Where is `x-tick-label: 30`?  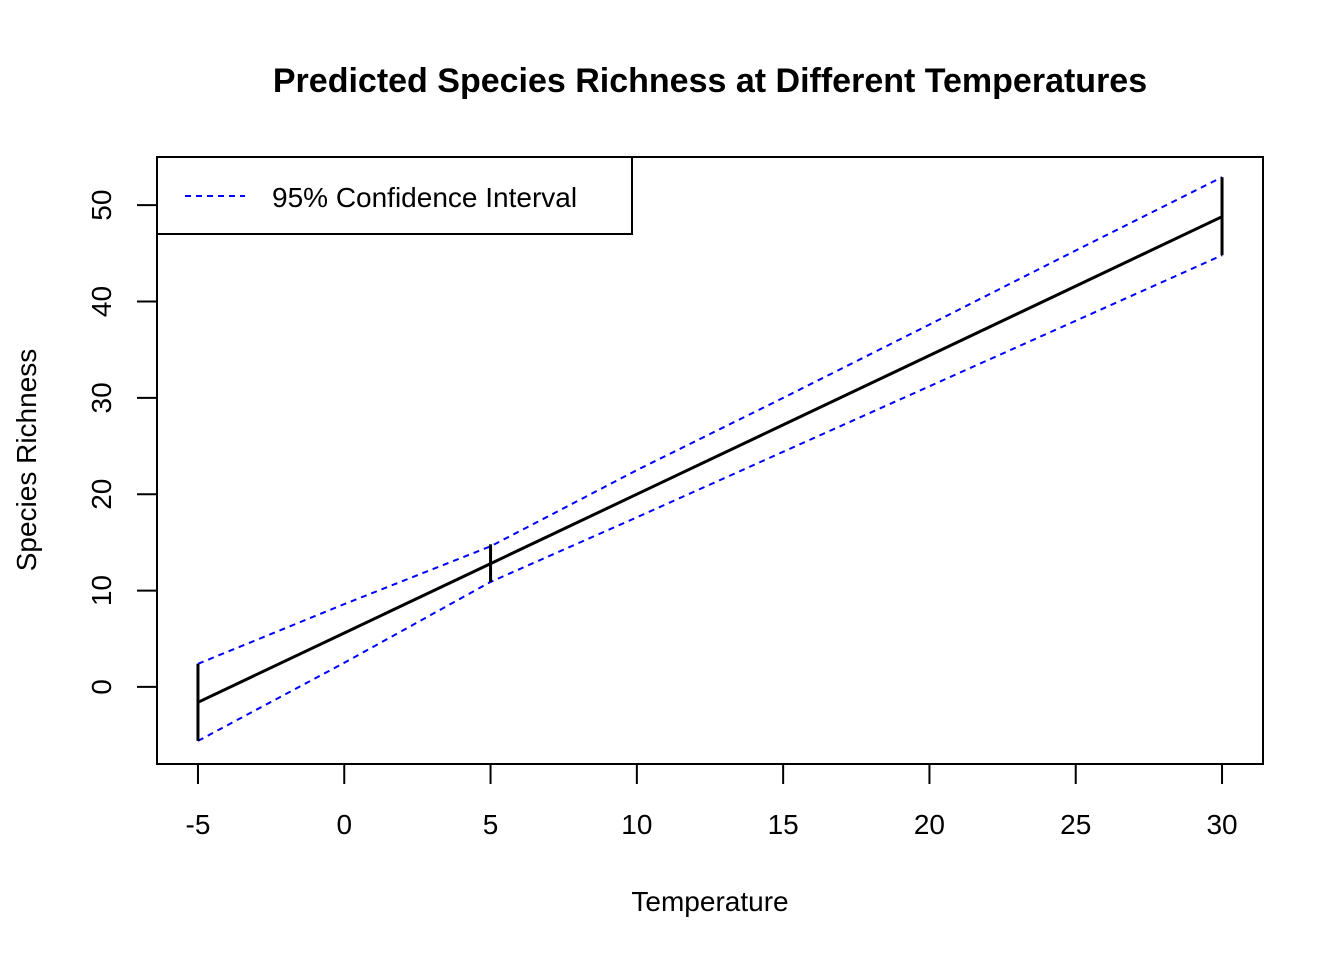 x-tick-label: 30 is located at coordinates (1221, 824).